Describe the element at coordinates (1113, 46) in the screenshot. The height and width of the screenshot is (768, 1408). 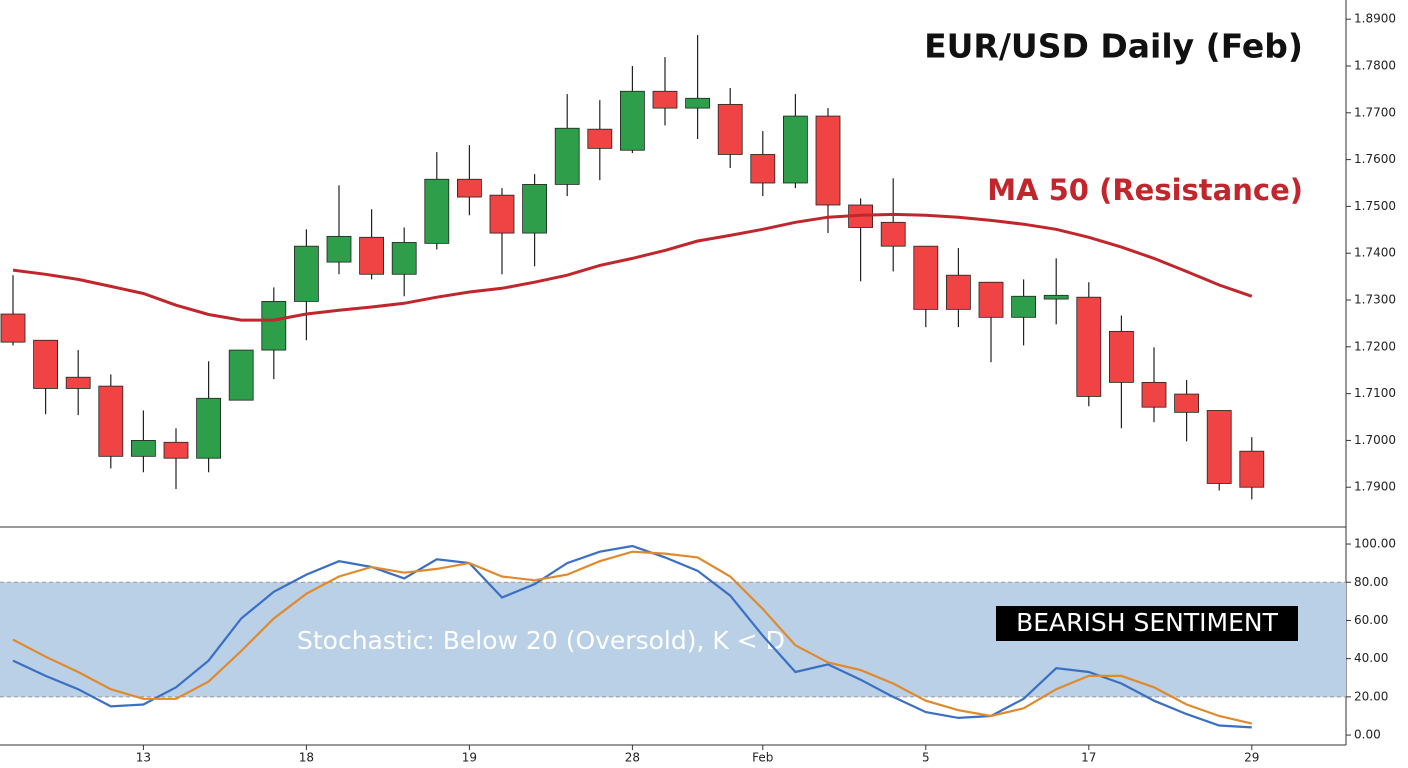
I see `chart-title: EUR/USD Daily (Feb)` at that location.